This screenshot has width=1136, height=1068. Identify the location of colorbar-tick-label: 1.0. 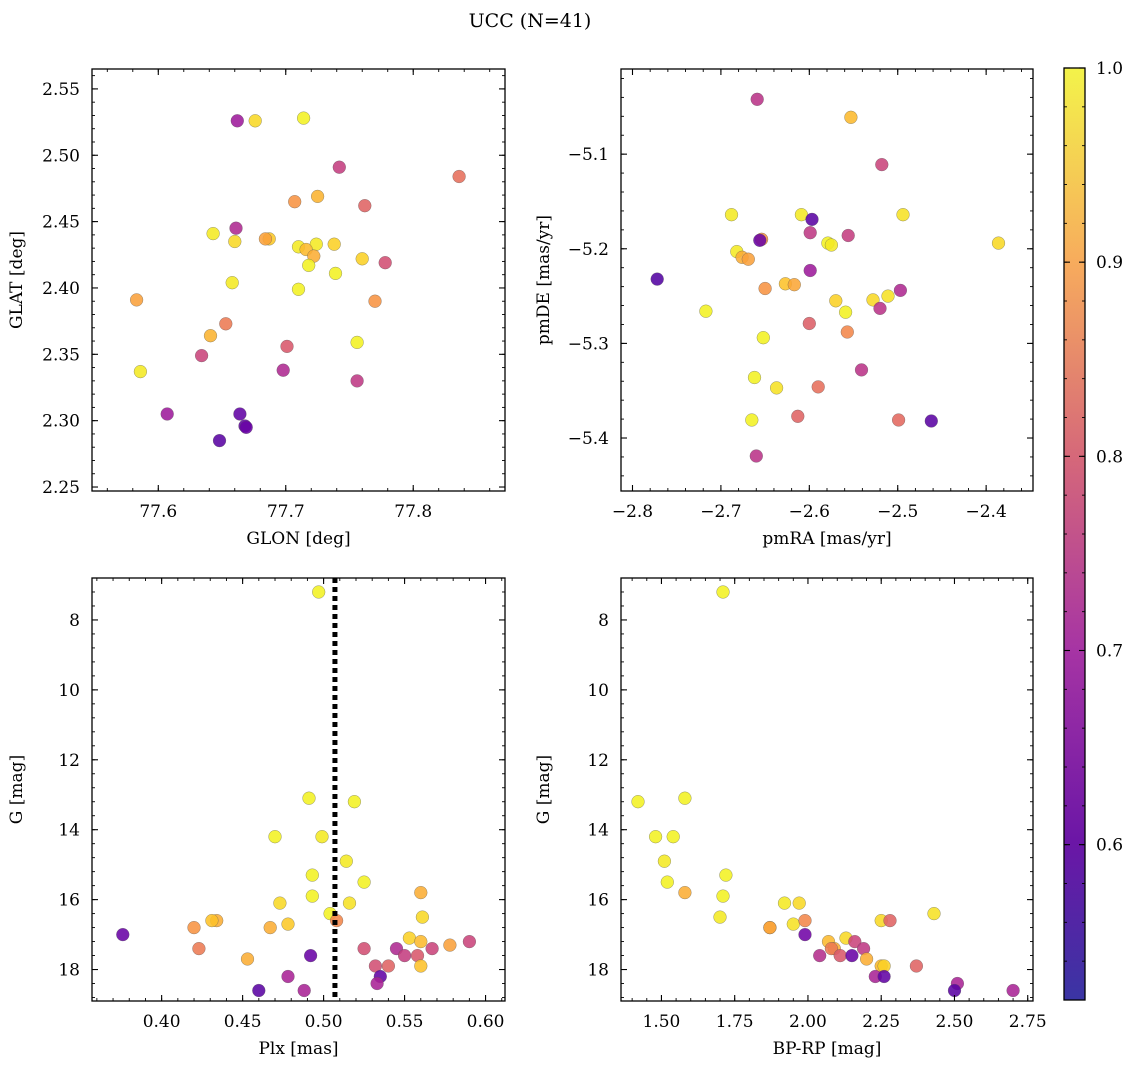
(1109, 69).